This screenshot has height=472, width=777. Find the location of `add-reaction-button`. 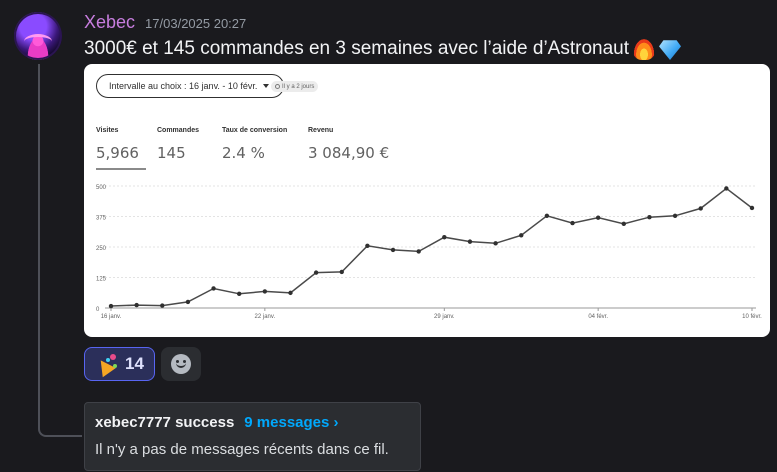

add-reaction-button is located at coordinates (180, 364).